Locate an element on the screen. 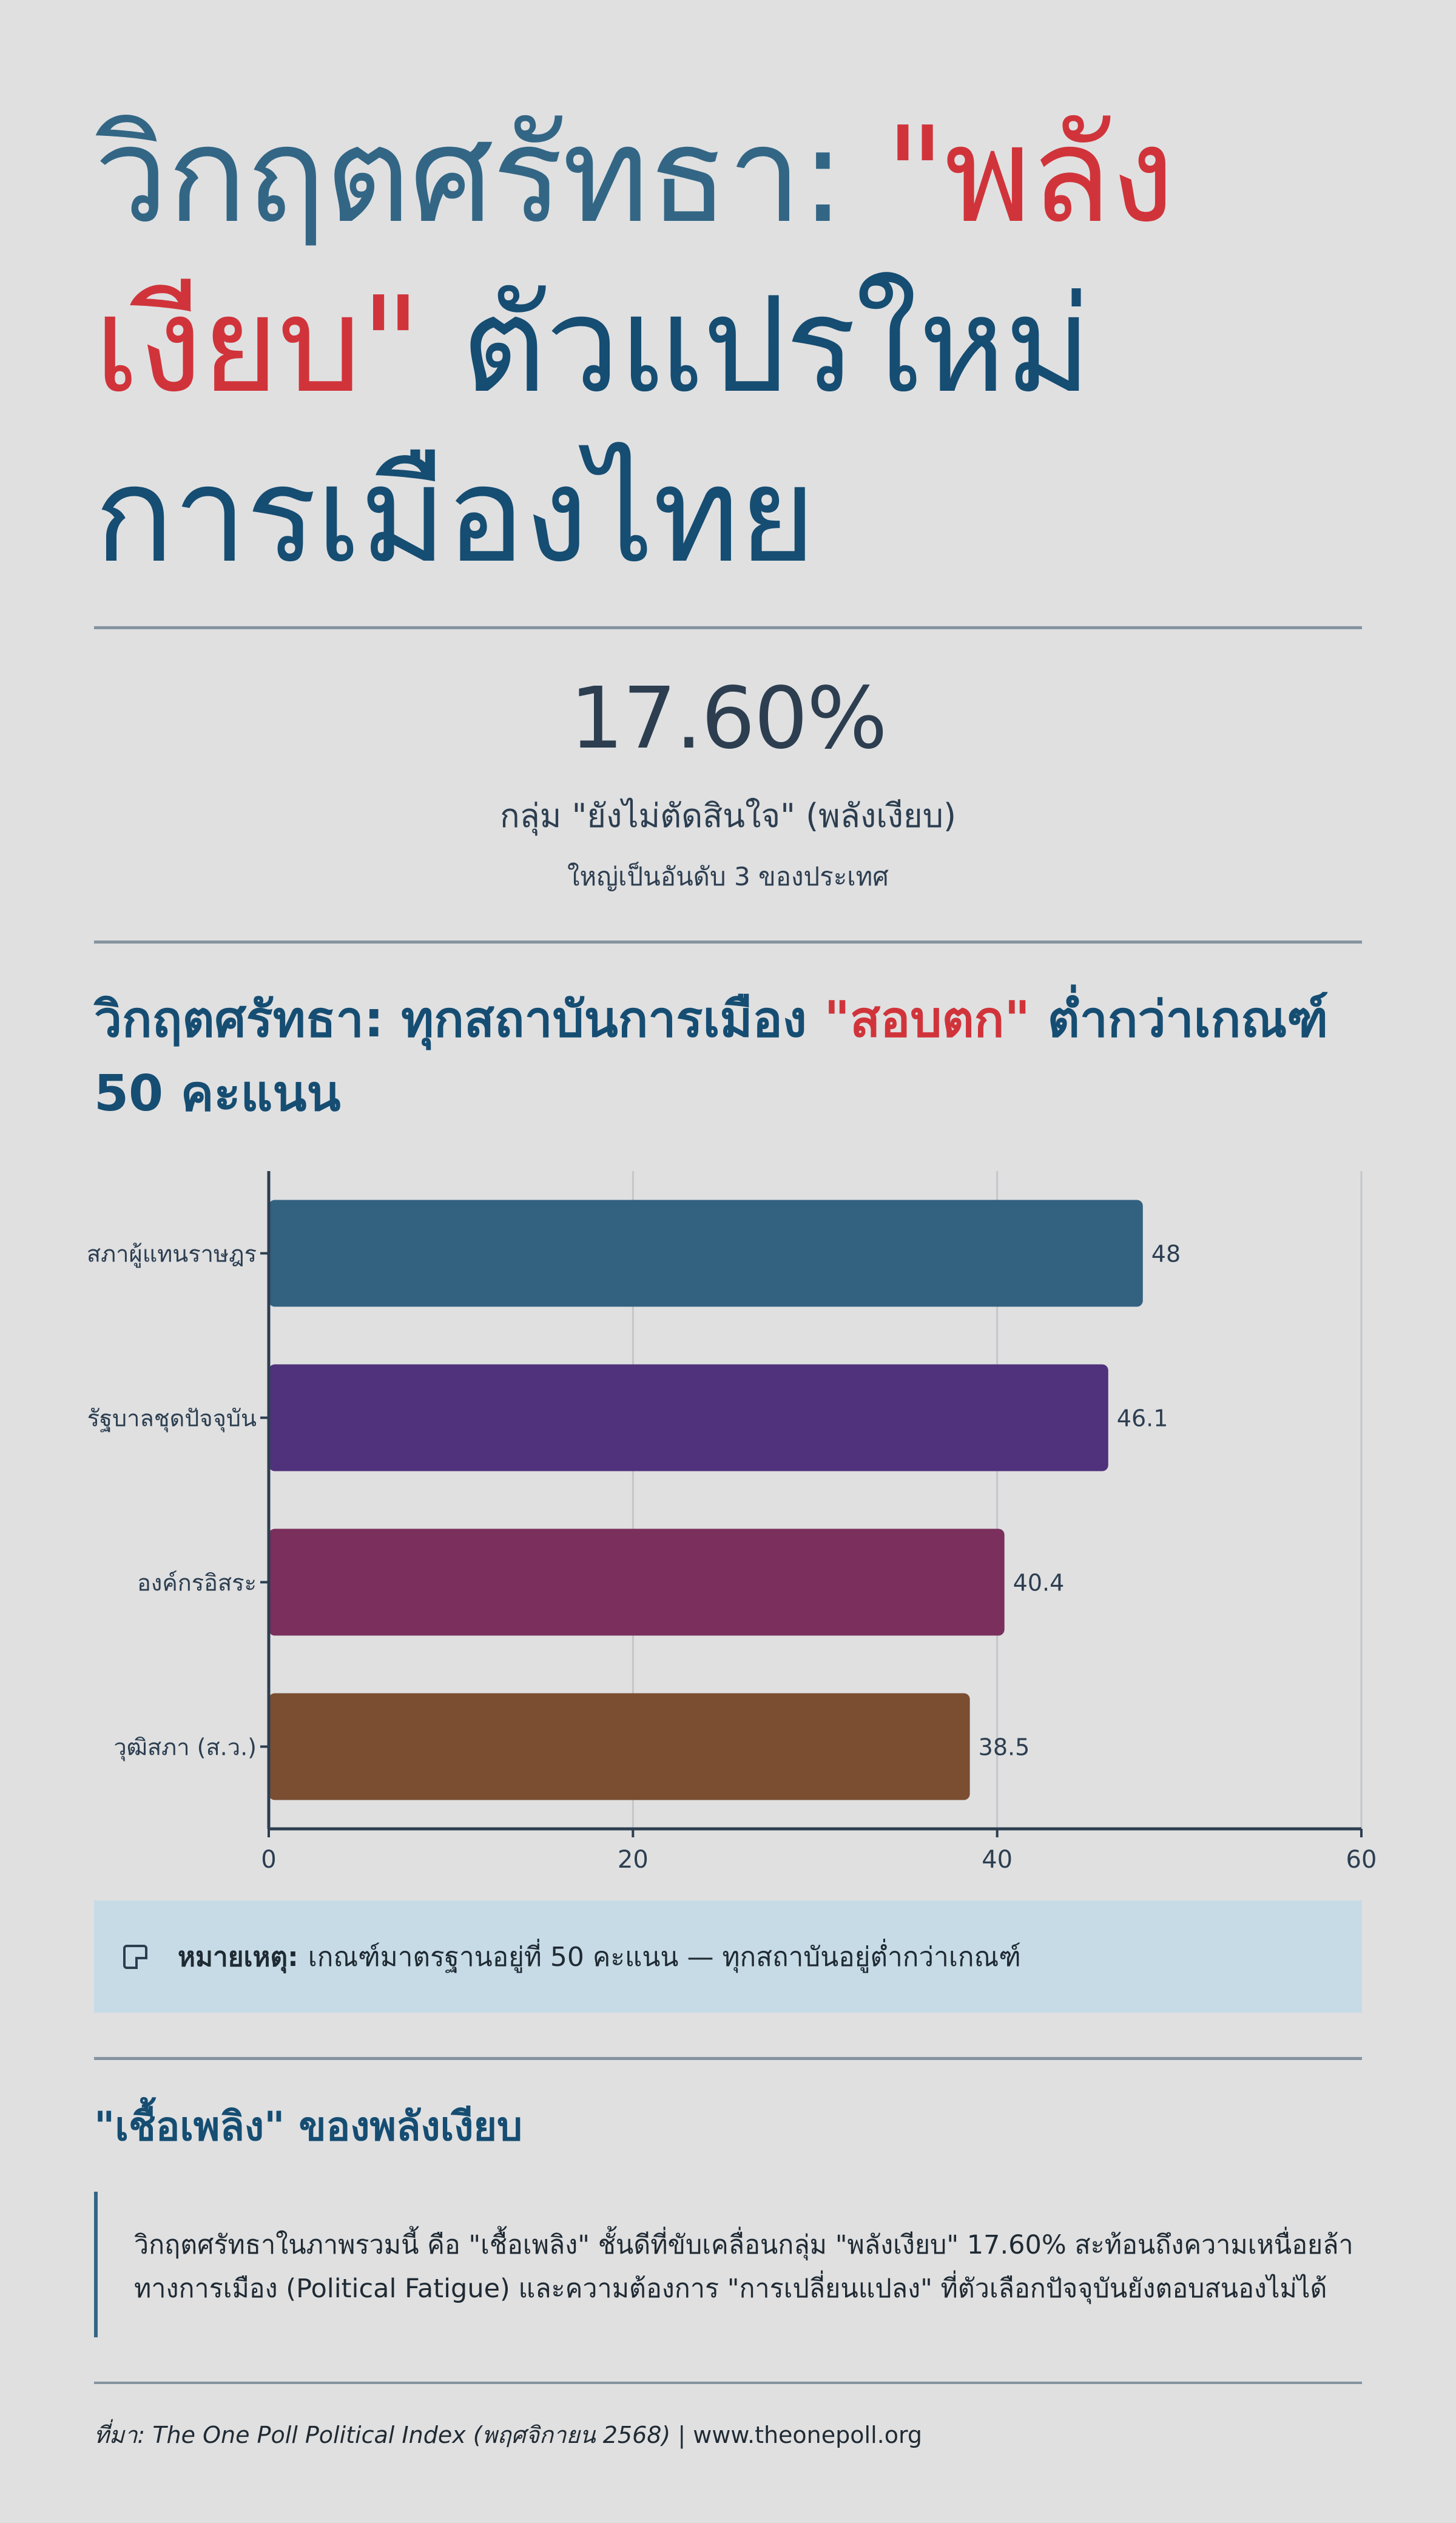 The width and height of the screenshot is (1456, 2523). x-tick-label: 40 is located at coordinates (997, 1860).